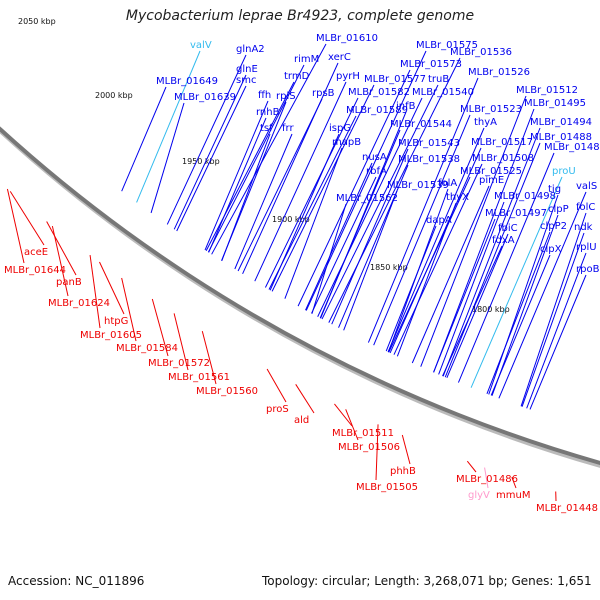 The height and width of the screenshot is (600, 600). What do you see at coordinates (79, 303) in the screenshot?
I see `reverse-gene-label: MLBr_01624` at bounding box center [79, 303].